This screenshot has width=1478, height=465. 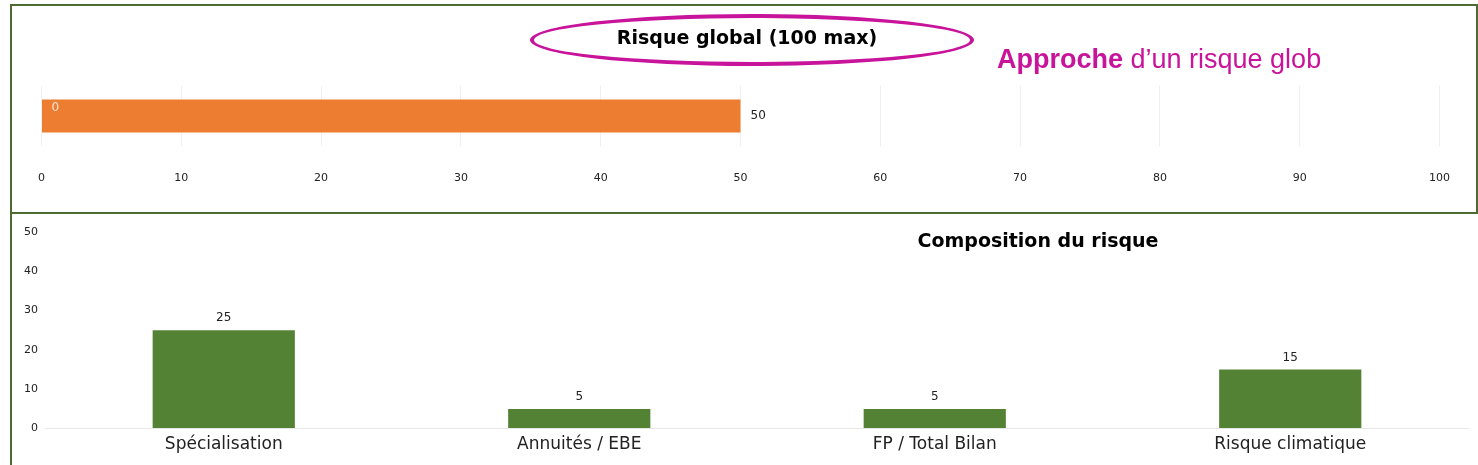 What do you see at coordinates (321, 178) in the screenshot?
I see `x-tick-label: 20` at bounding box center [321, 178].